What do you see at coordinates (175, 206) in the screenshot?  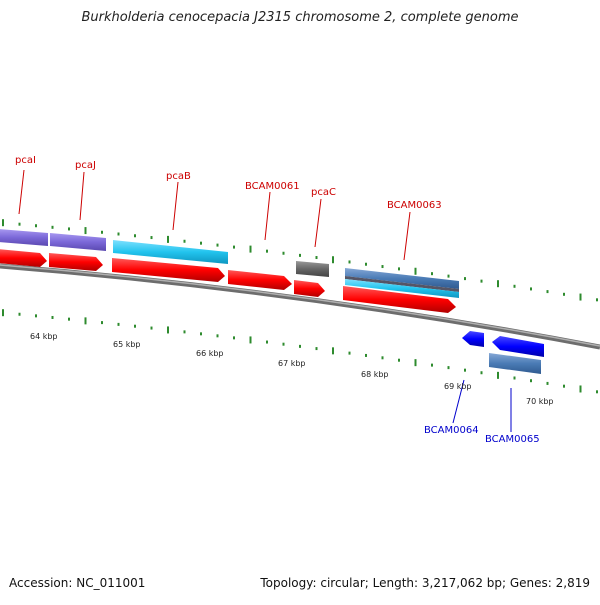 I see `callout-line-pcaB` at bounding box center [175, 206].